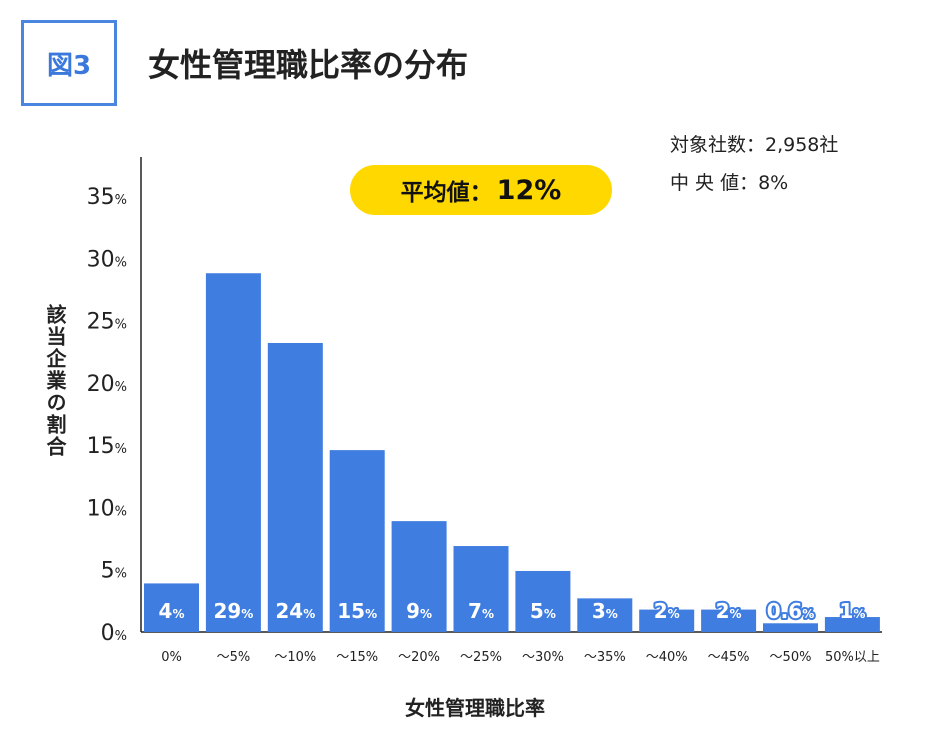  What do you see at coordinates (605, 611) in the screenshot?
I see `bar-value-label: 3%` at bounding box center [605, 611].